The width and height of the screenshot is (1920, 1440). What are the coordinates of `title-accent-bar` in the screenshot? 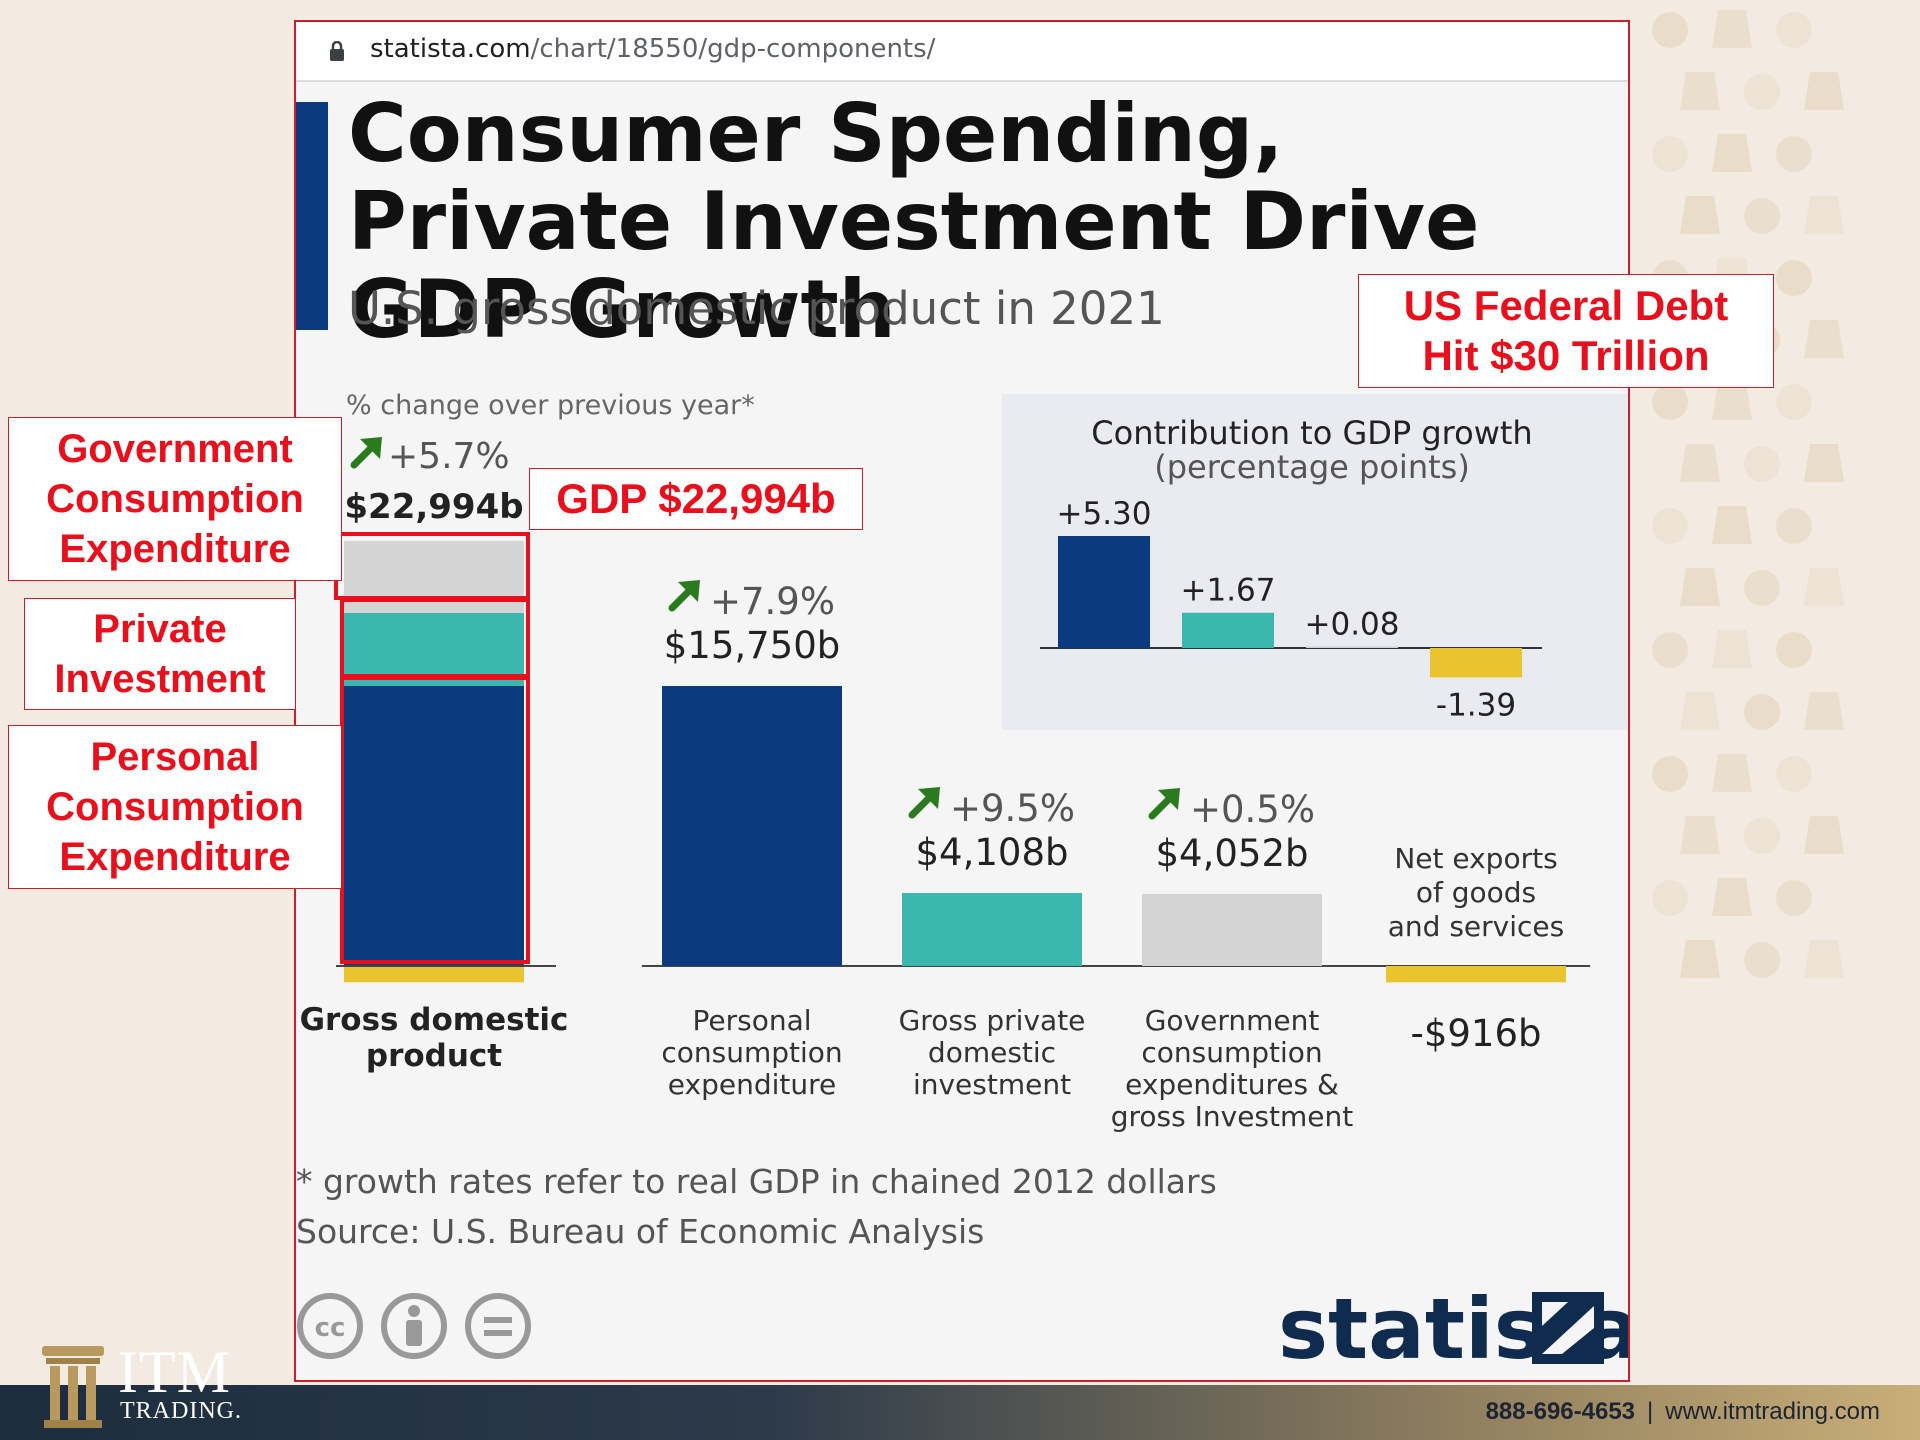 It's located at (312, 216).